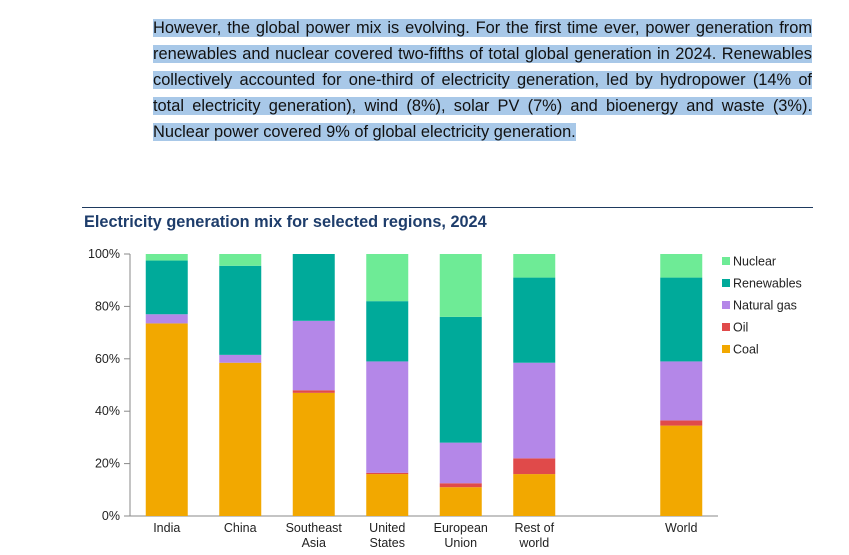  Describe the element at coordinates (166, 528) in the screenshot. I see `x-tick-label: India` at that location.